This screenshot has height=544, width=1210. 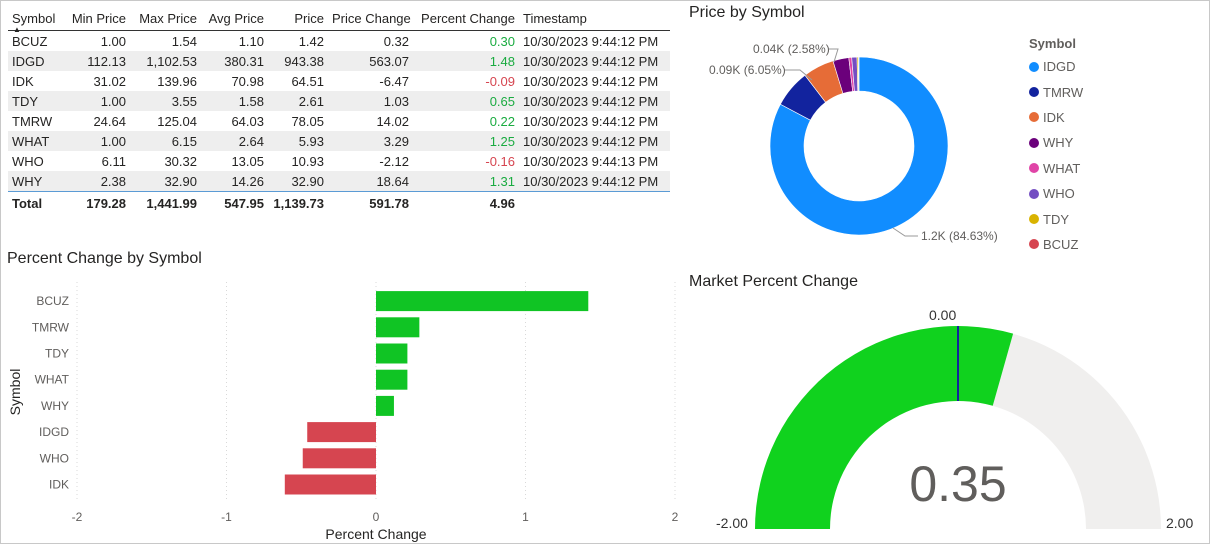 I want to click on gauge-max-label: 2.00, so click(x=1179, y=523).